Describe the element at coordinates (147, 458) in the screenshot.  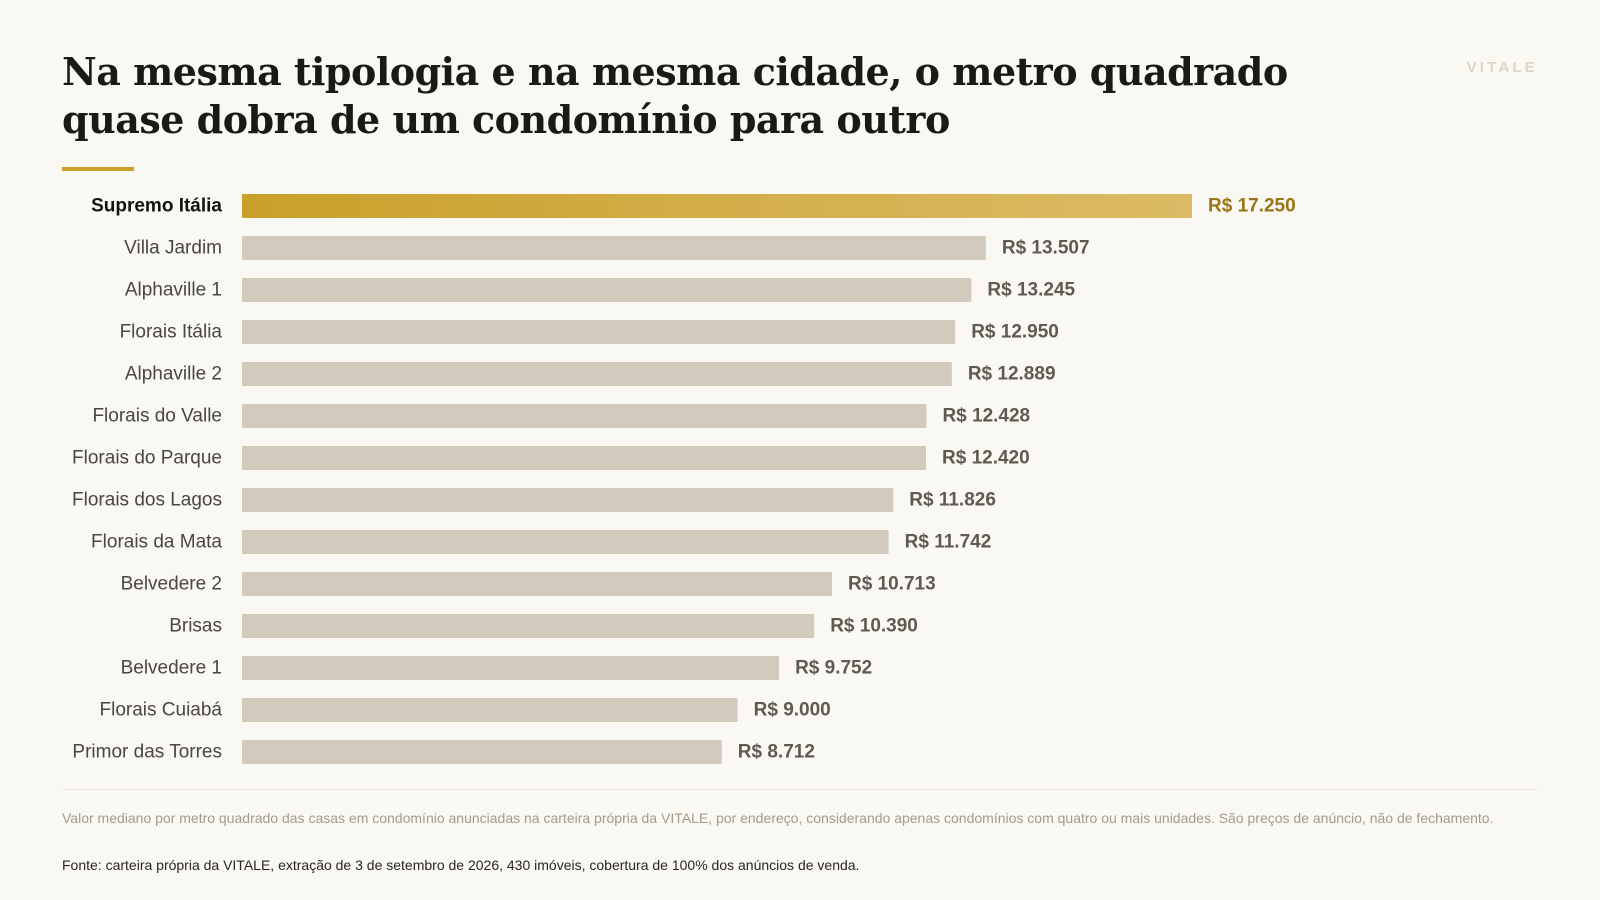
I see `category-label: Florais do Parque` at that location.